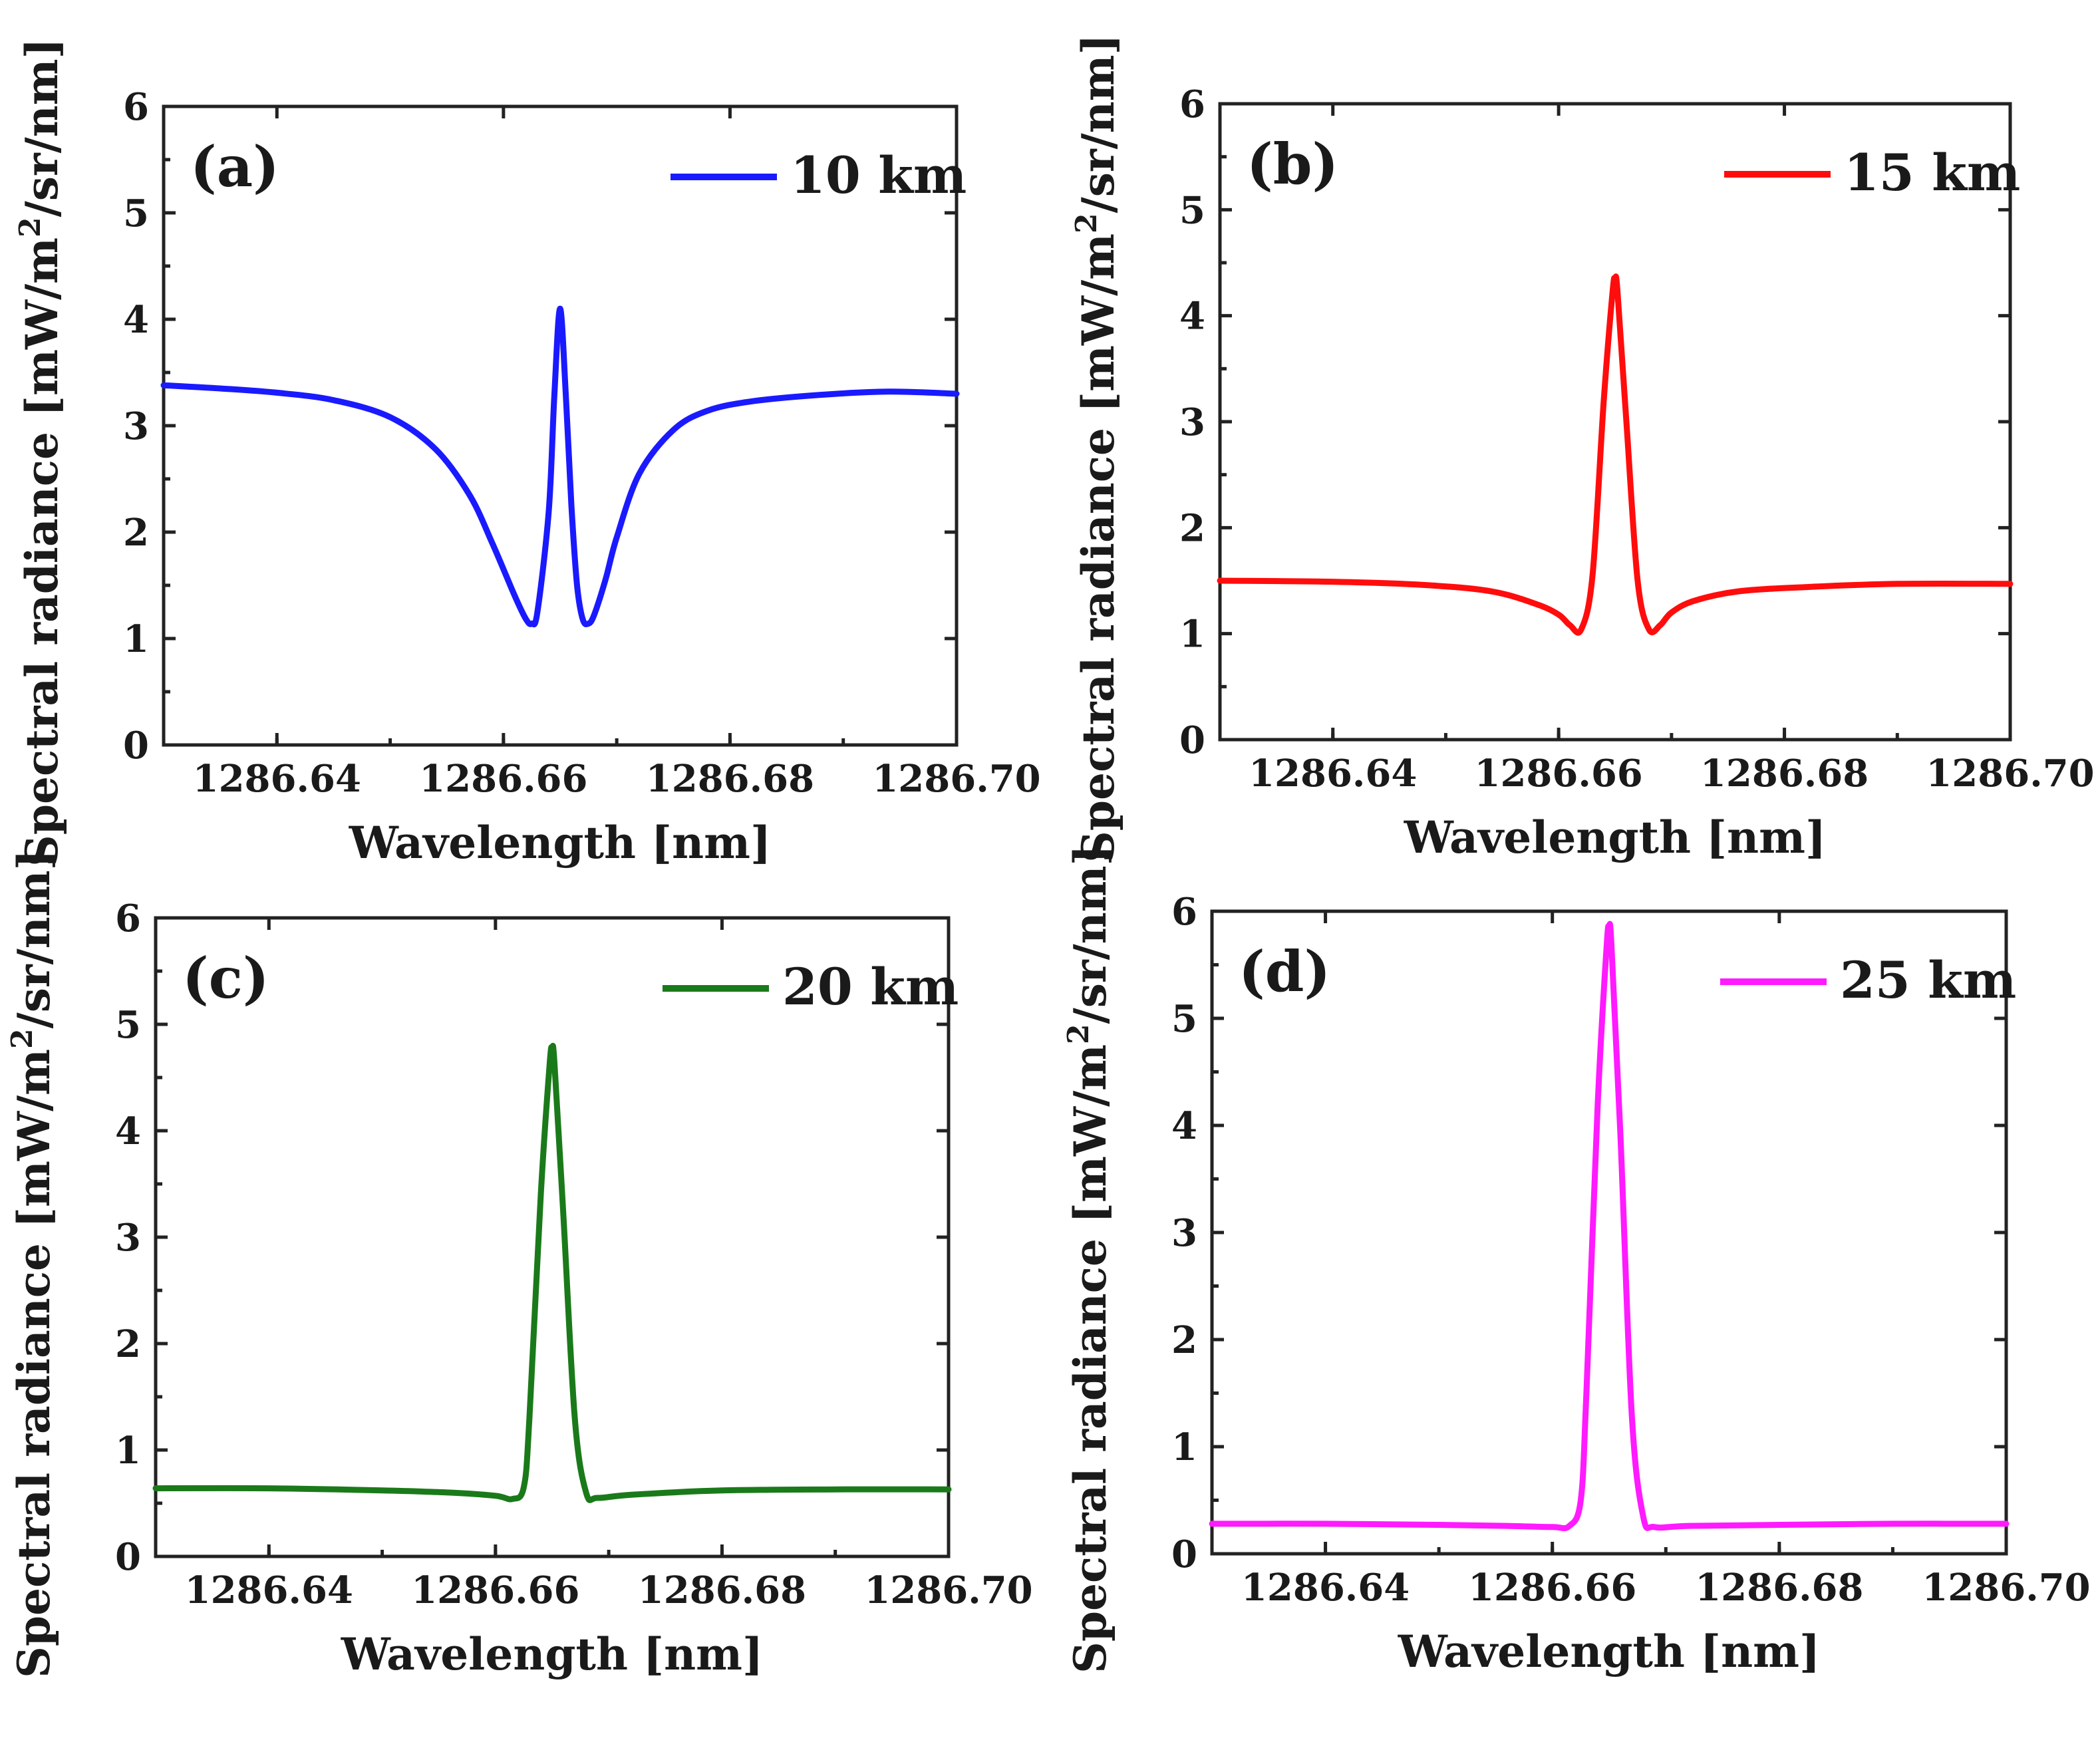 The width and height of the screenshot is (2100, 1744). Describe the element at coordinates (870, 986) in the screenshot. I see `legend-label: 20 km` at that location.